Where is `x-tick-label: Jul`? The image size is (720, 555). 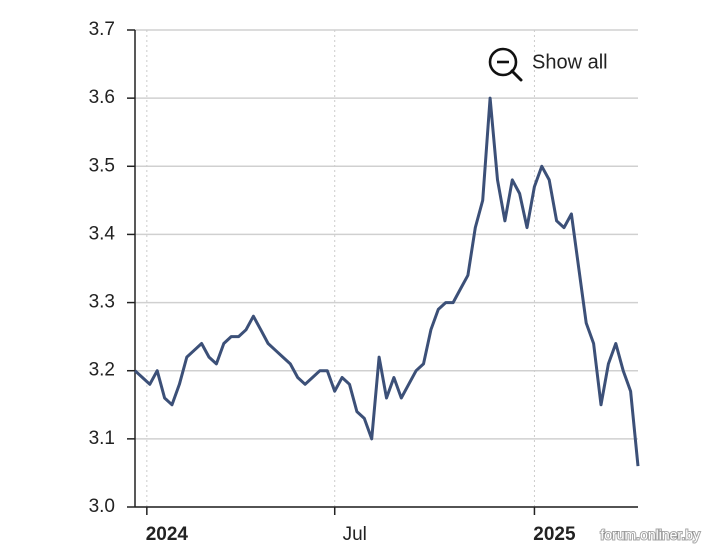
x-tick-label: Jul is located at coordinates (355, 534).